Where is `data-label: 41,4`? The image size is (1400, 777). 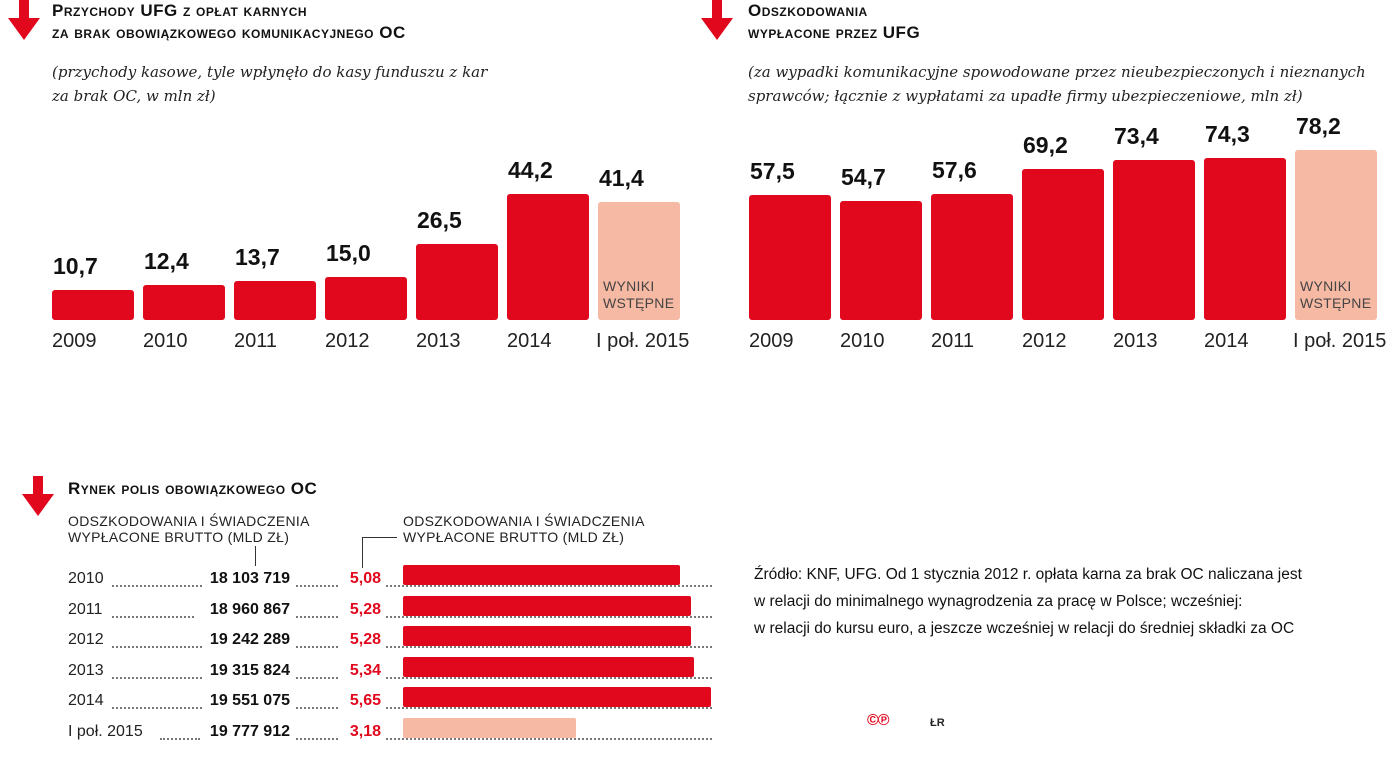
data-label: 41,4 is located at coordinates (621, 178).